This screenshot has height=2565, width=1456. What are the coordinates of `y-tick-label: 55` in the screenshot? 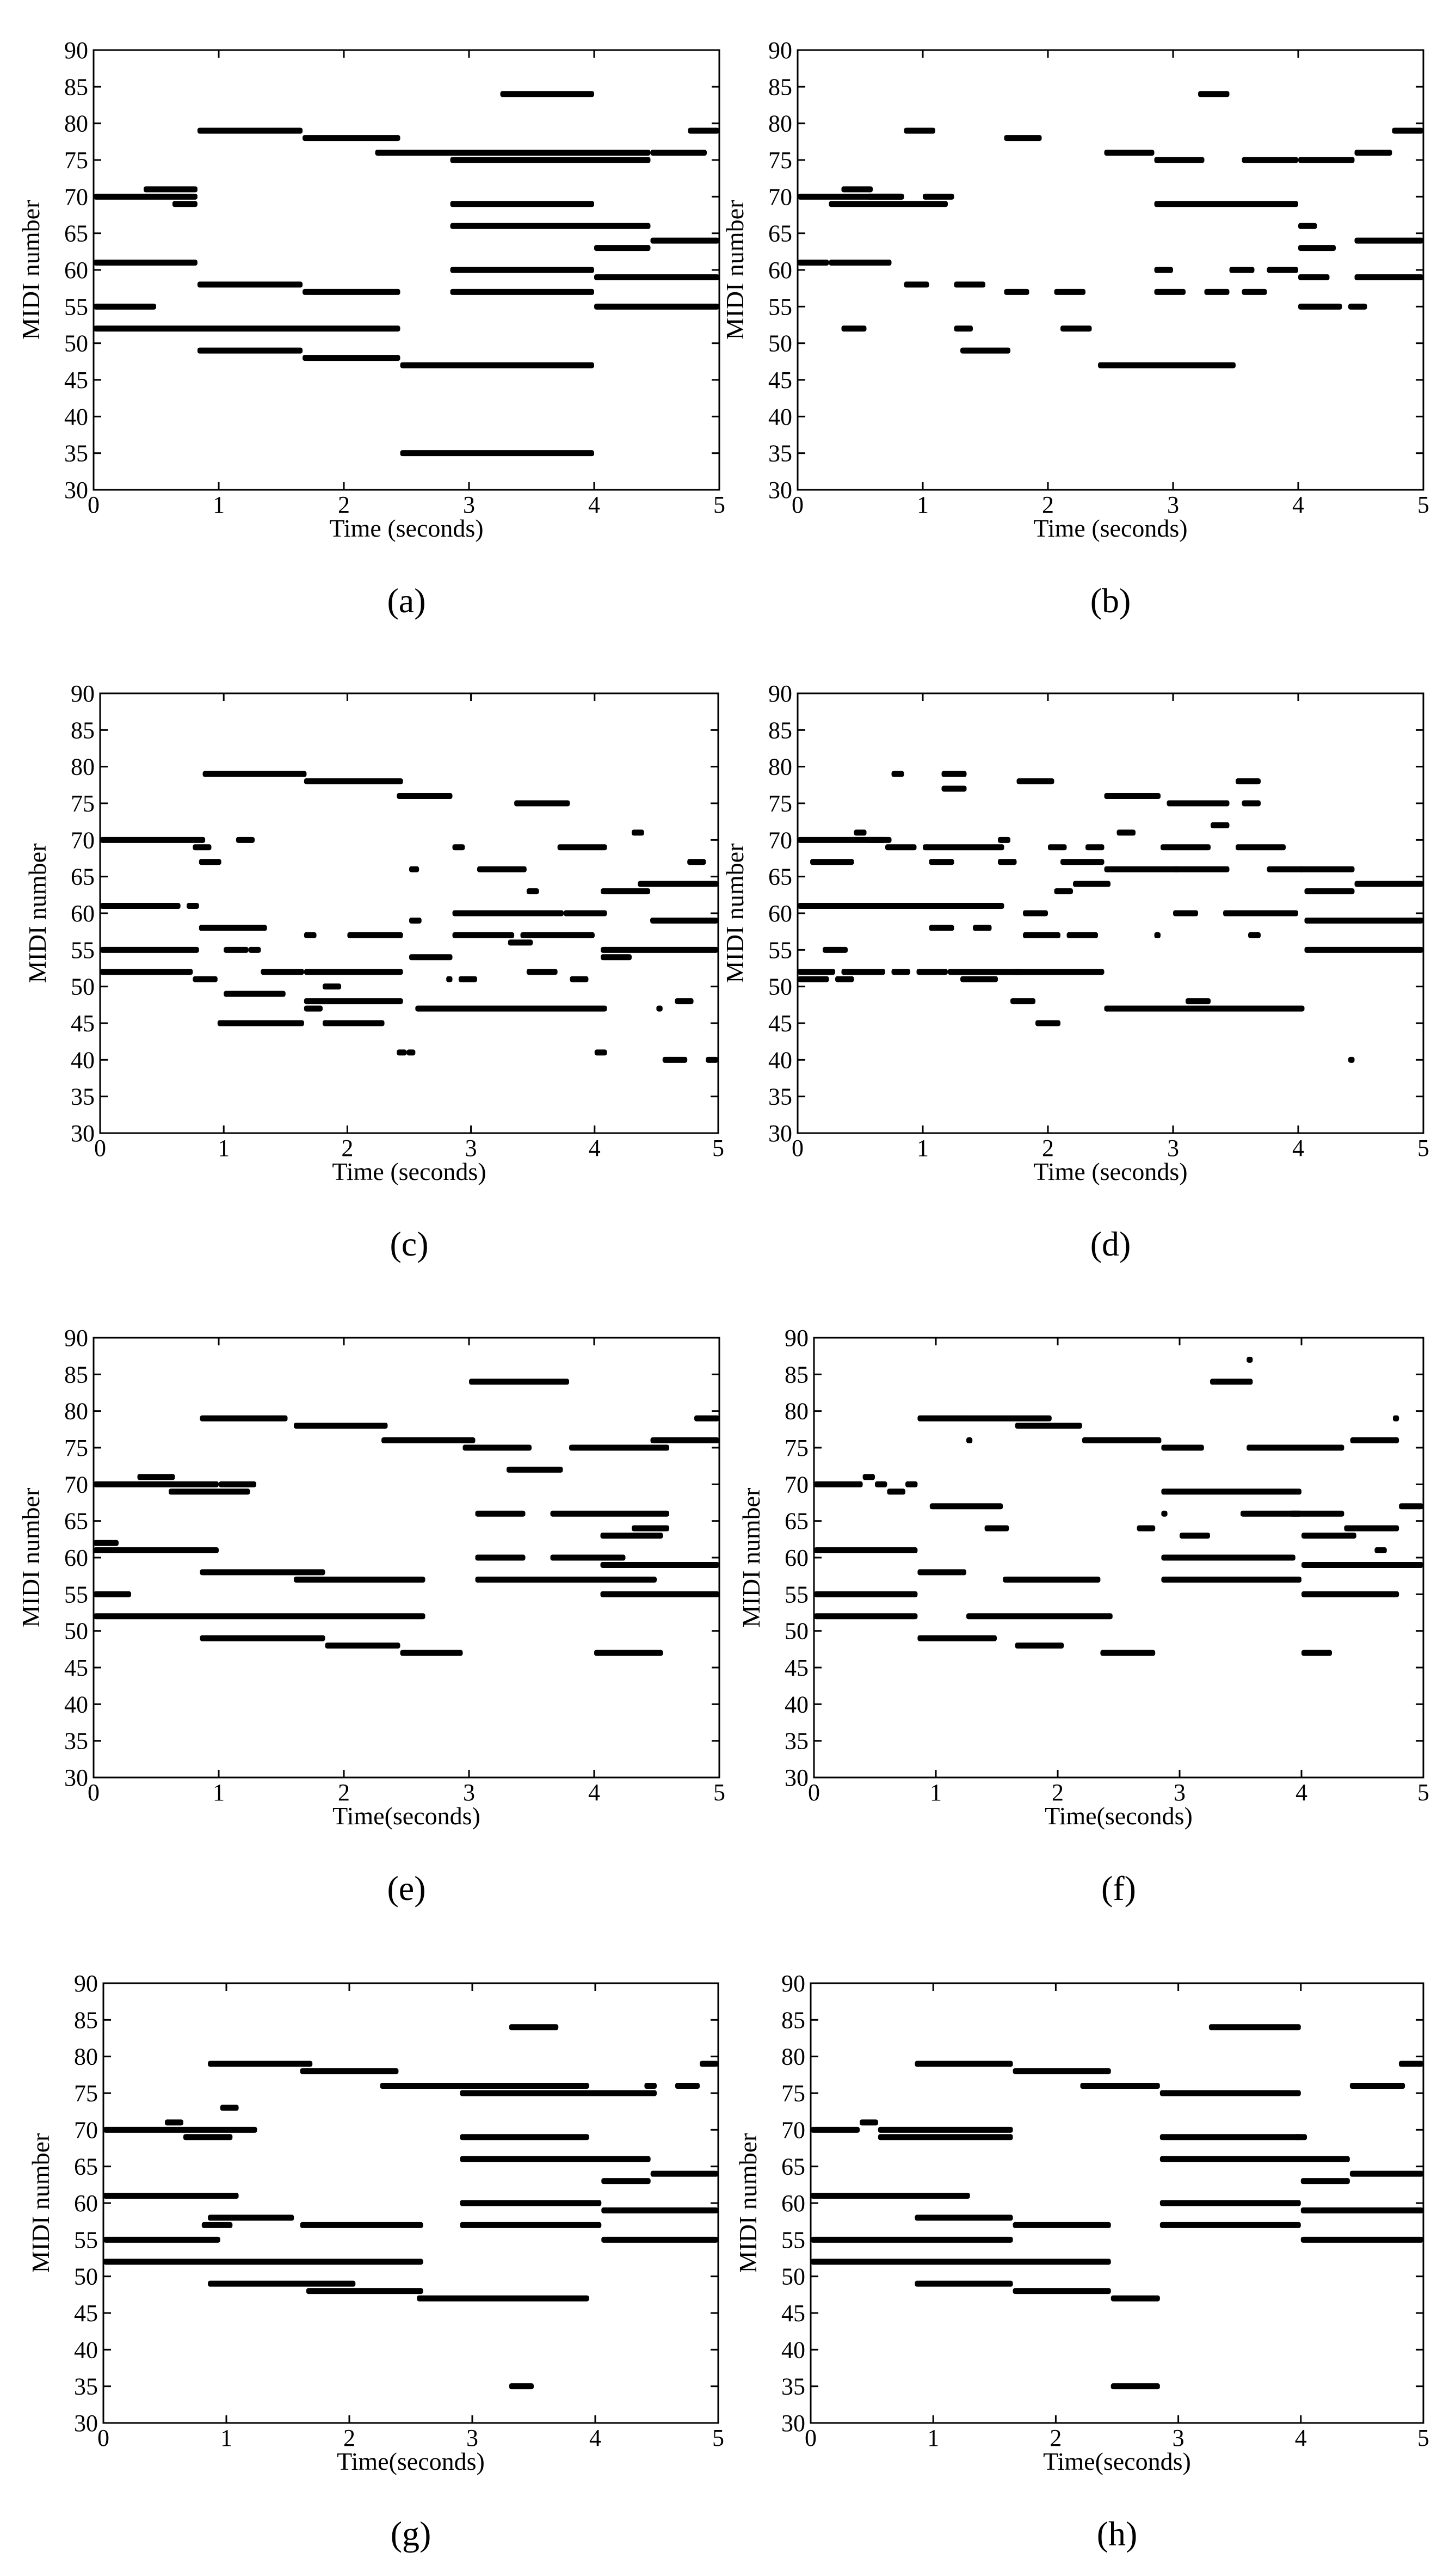 It's located at (793, 2240).